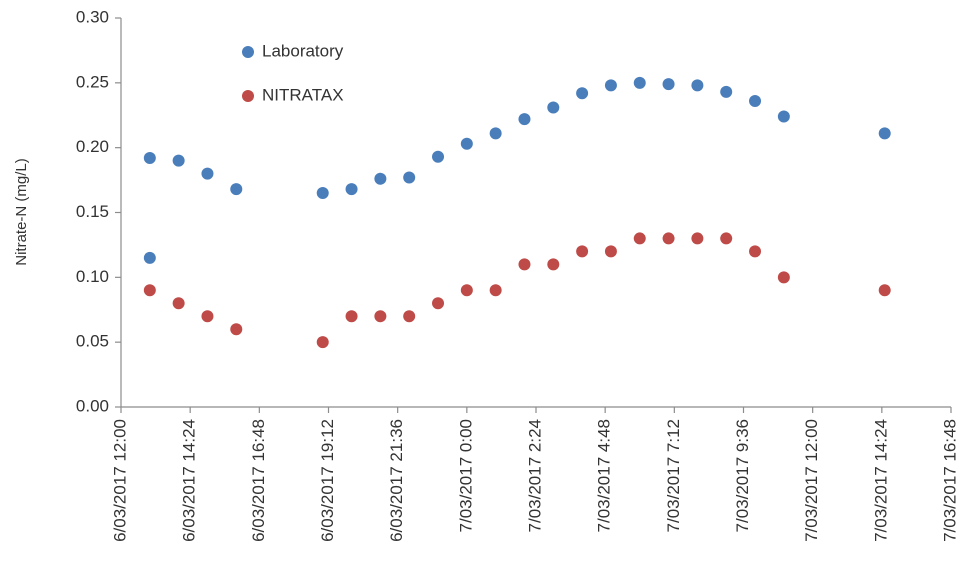  Describe the element at coordinates (92, 81) in the screenshot. I see `y-tick-label: 0.25` at that location.